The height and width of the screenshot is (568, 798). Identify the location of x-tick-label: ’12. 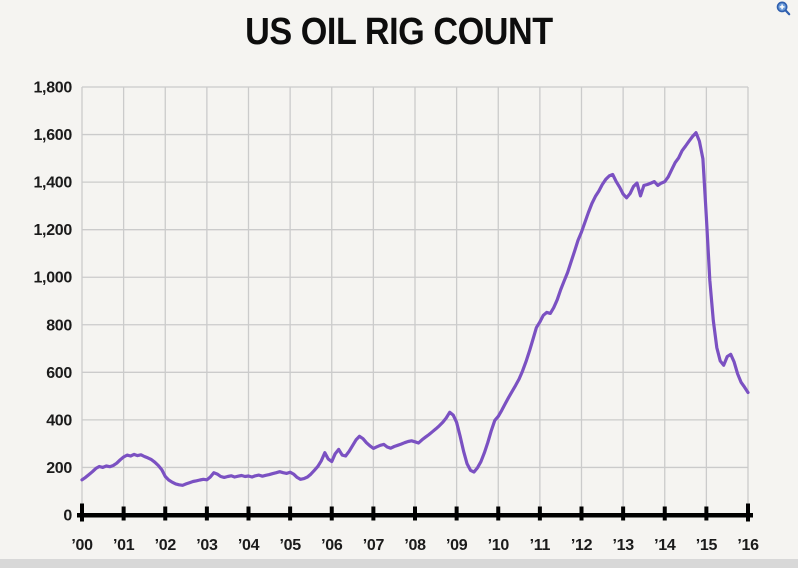
(582, 545).